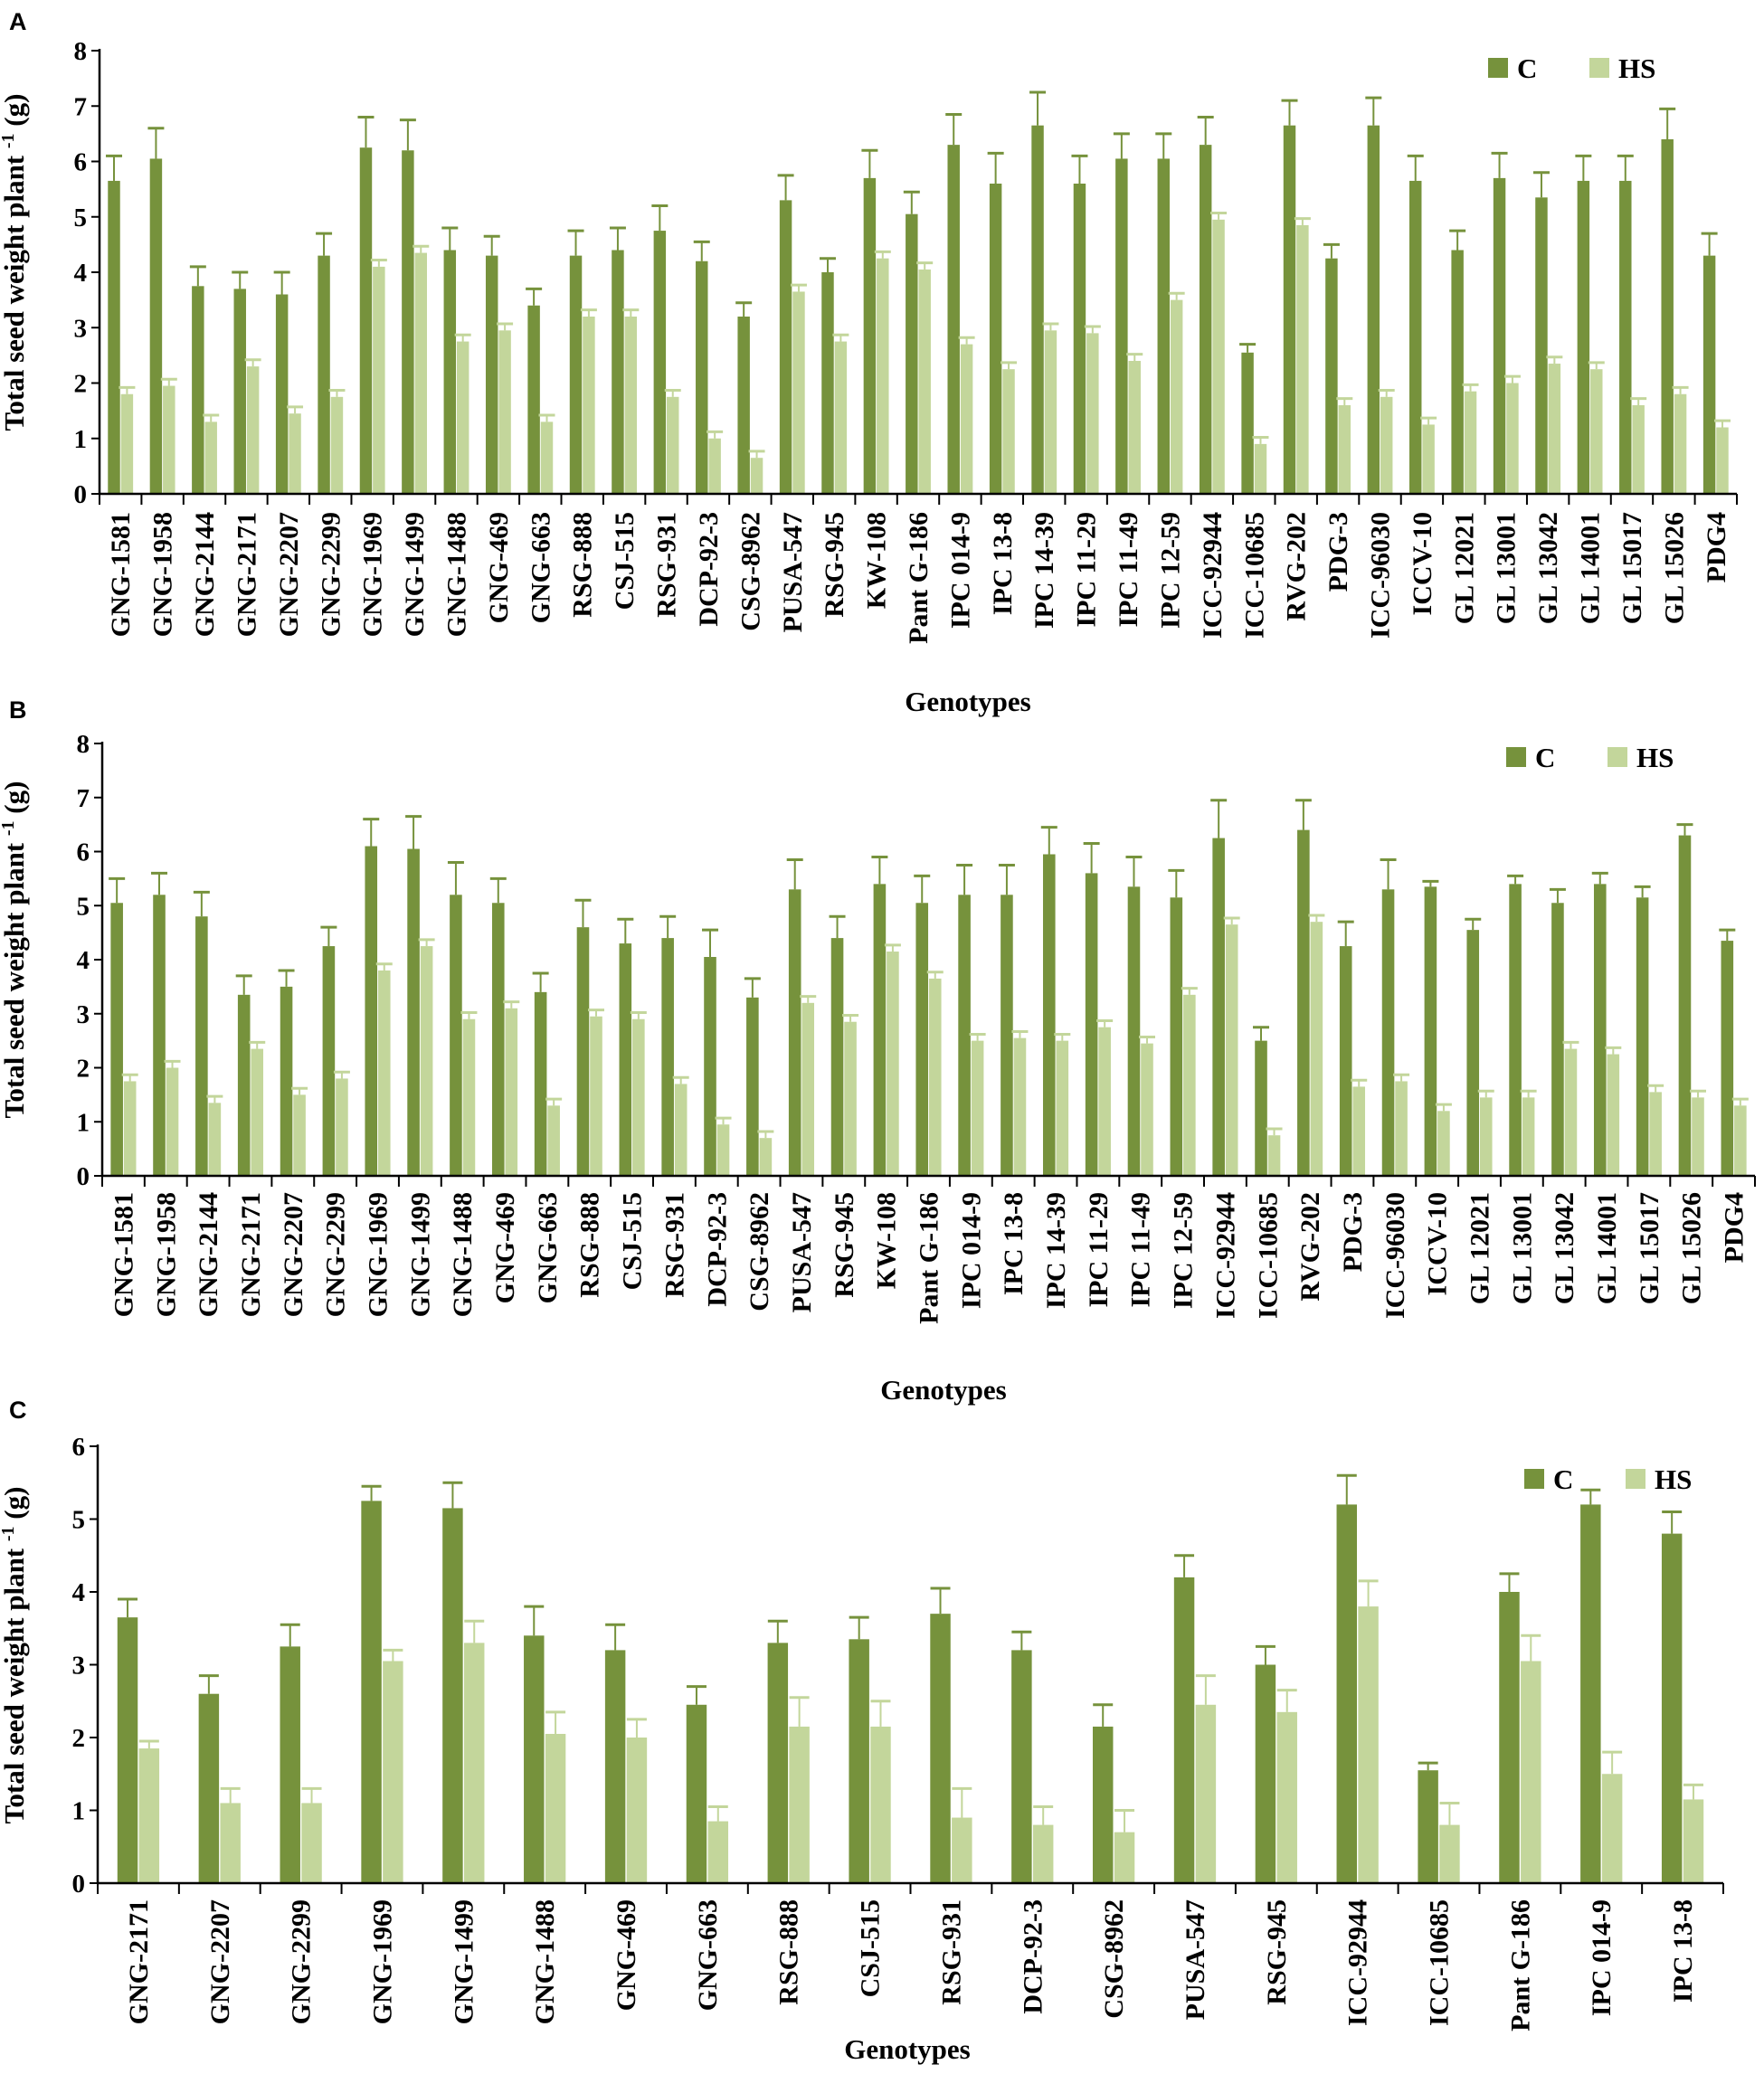 The width and height of the screenshot is (1764, 2074). I want to click on x-tick-label: RVG-202, so click(1310, 1247).